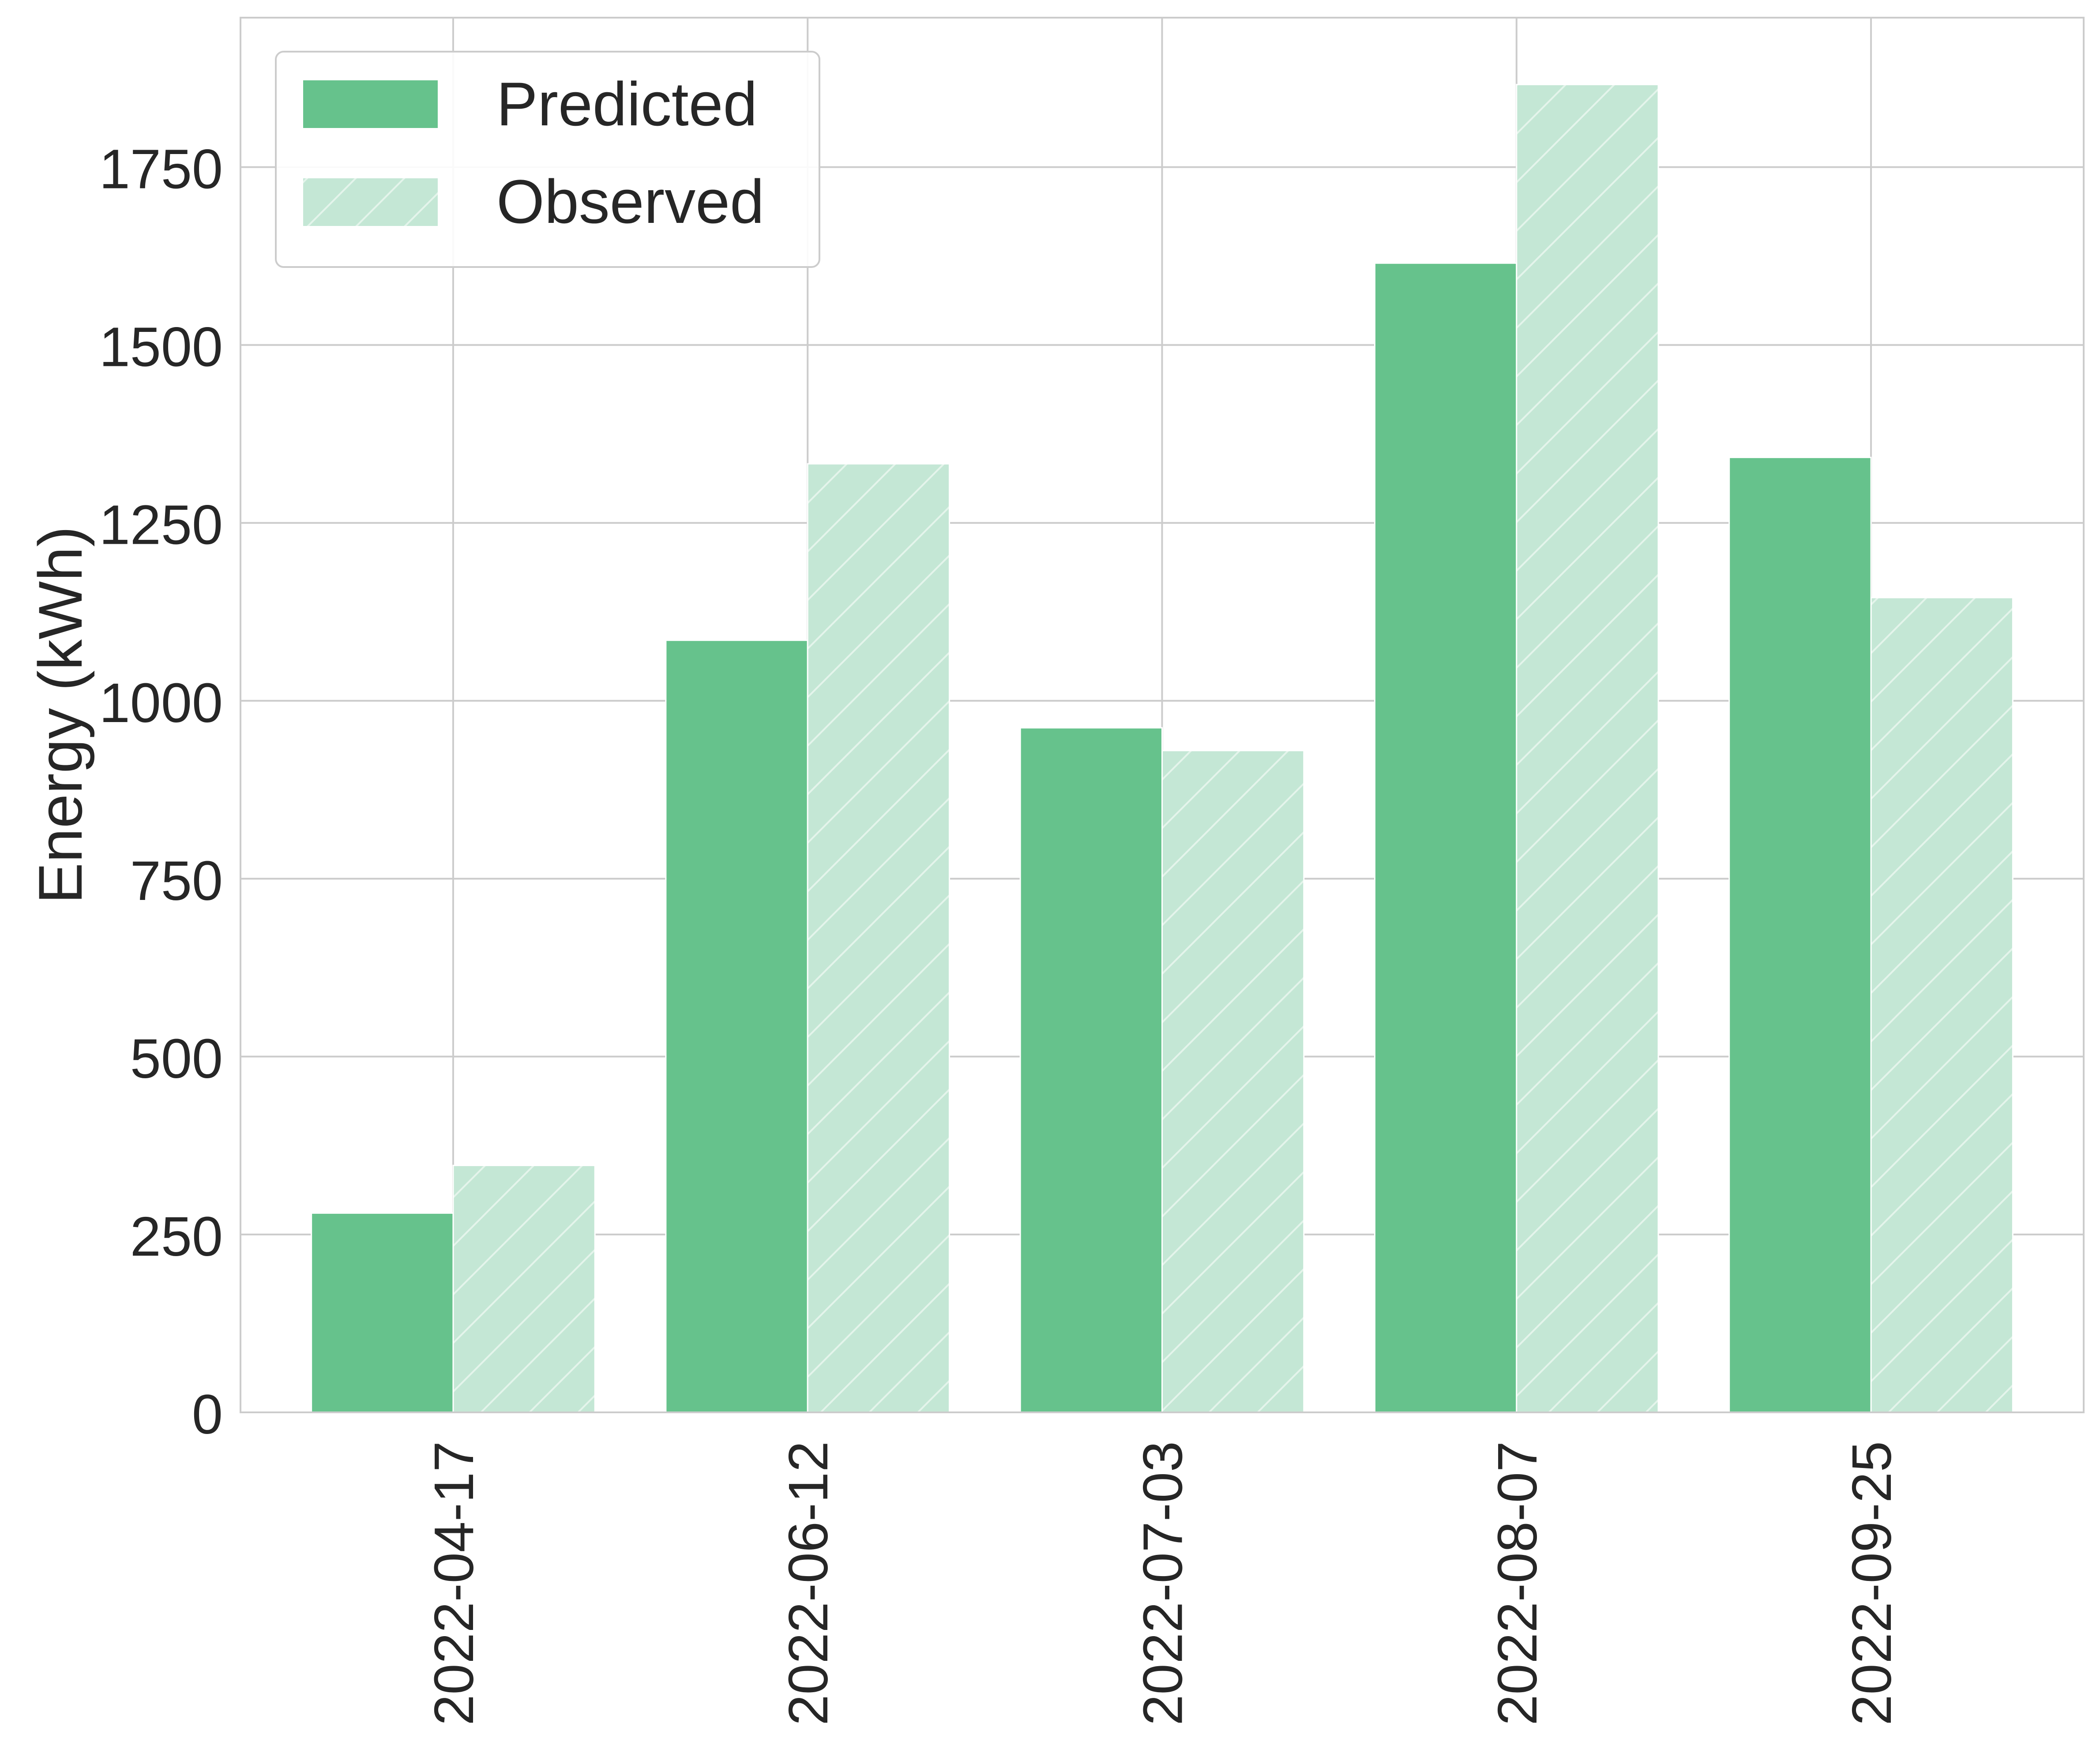  Describe the element at coordinates (1872, 1583) in the screenshot. I see `x-tick-label: 2022-09-25` at that location.